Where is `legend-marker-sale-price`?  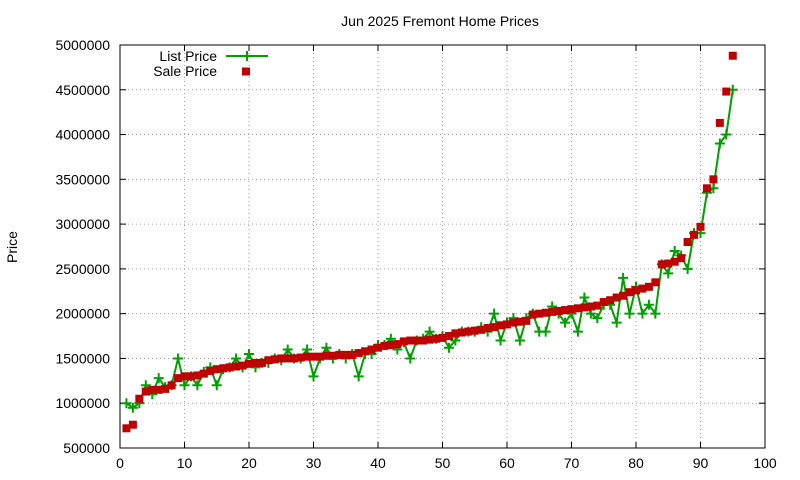 legend-marker-sale-price is located at coordinates (246, 71).